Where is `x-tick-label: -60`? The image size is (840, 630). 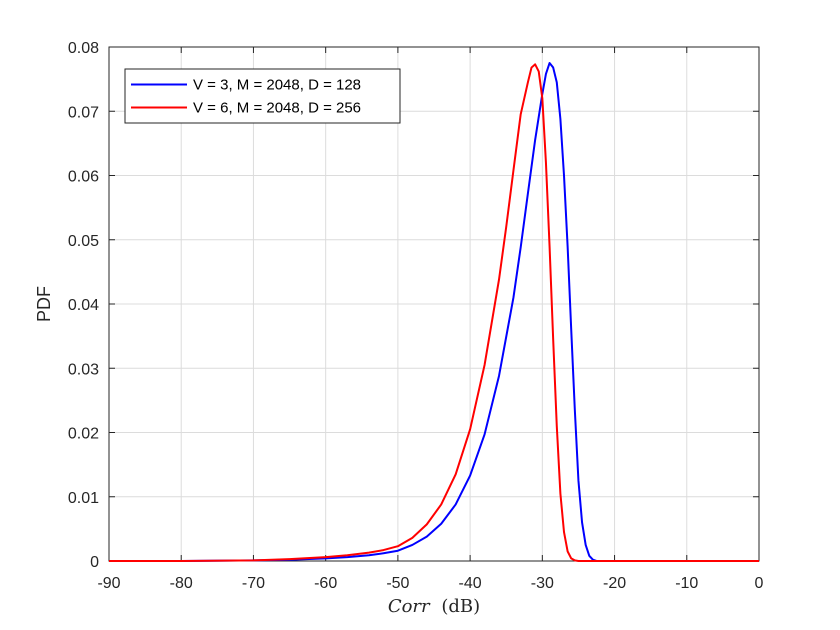 x-tick-label: -60 is located at coordinates (325, 583).